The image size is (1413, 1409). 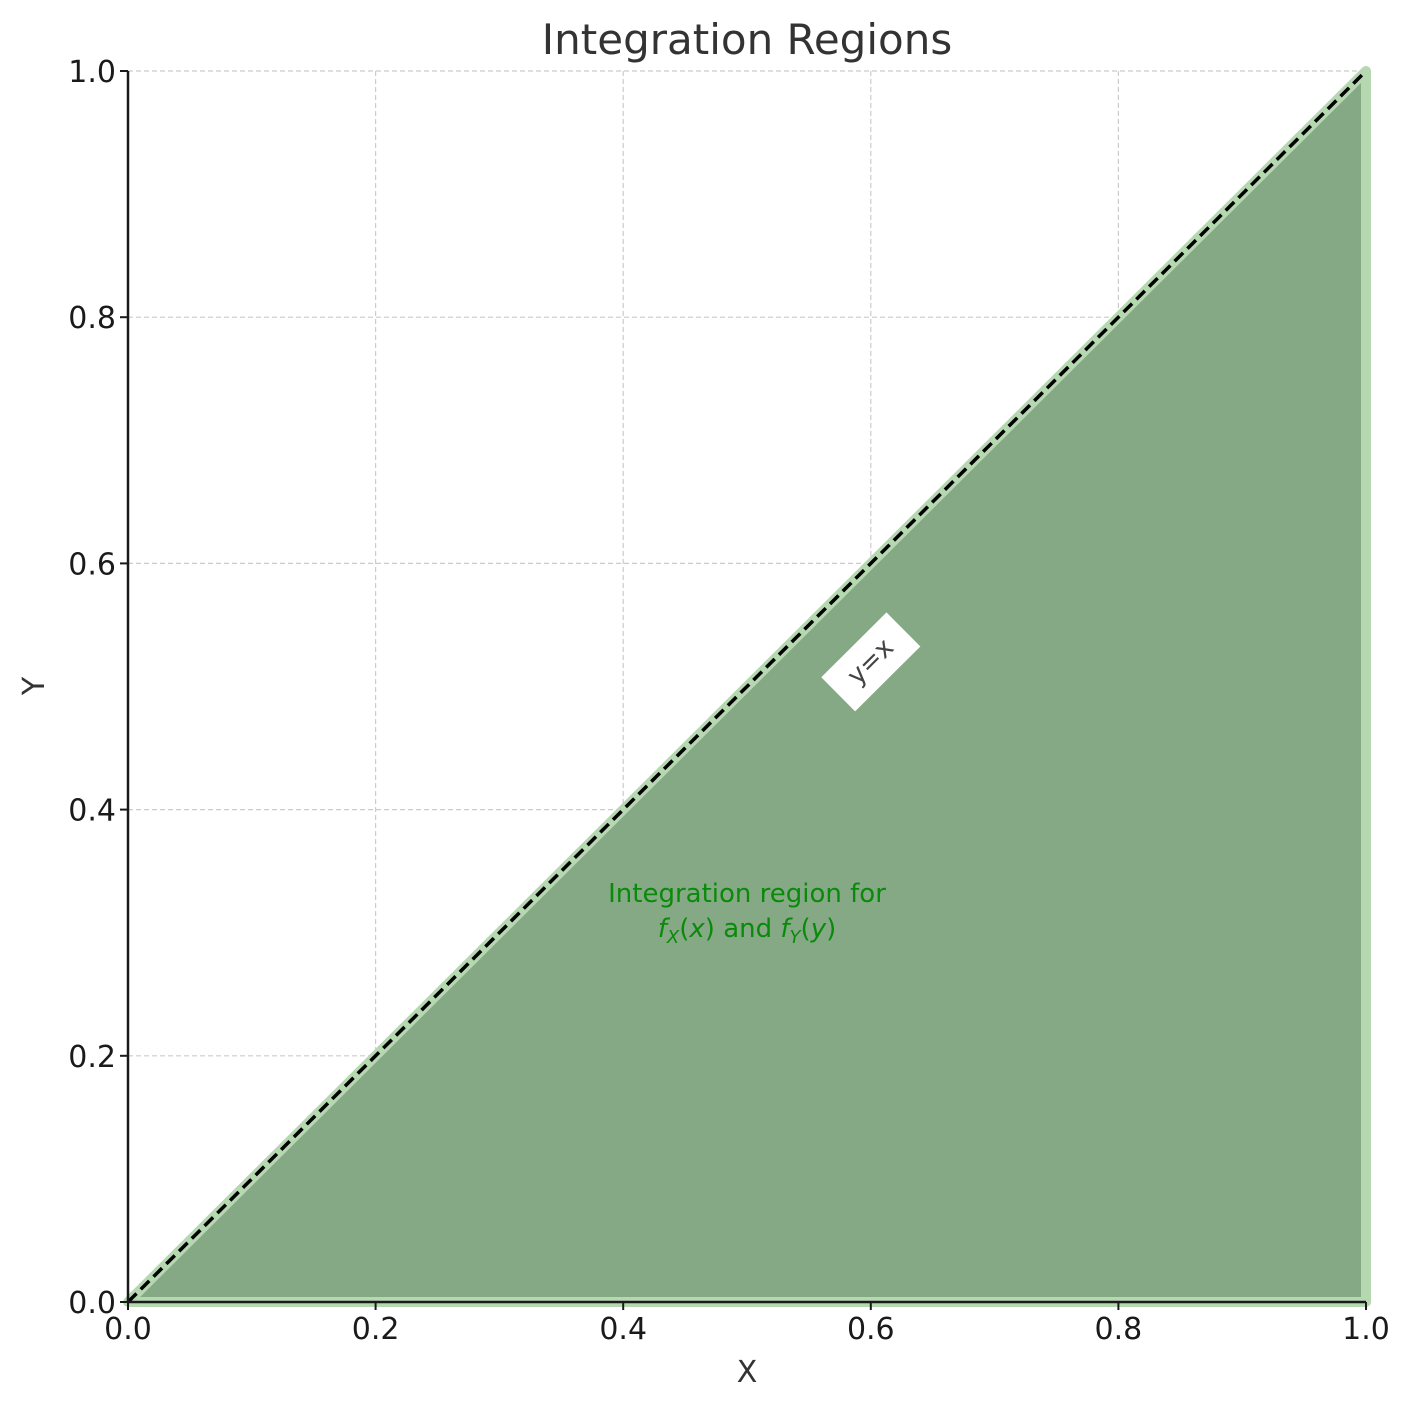 I want to click on x-tick-label-5: 1.0, so click(x=1366, y=1329).